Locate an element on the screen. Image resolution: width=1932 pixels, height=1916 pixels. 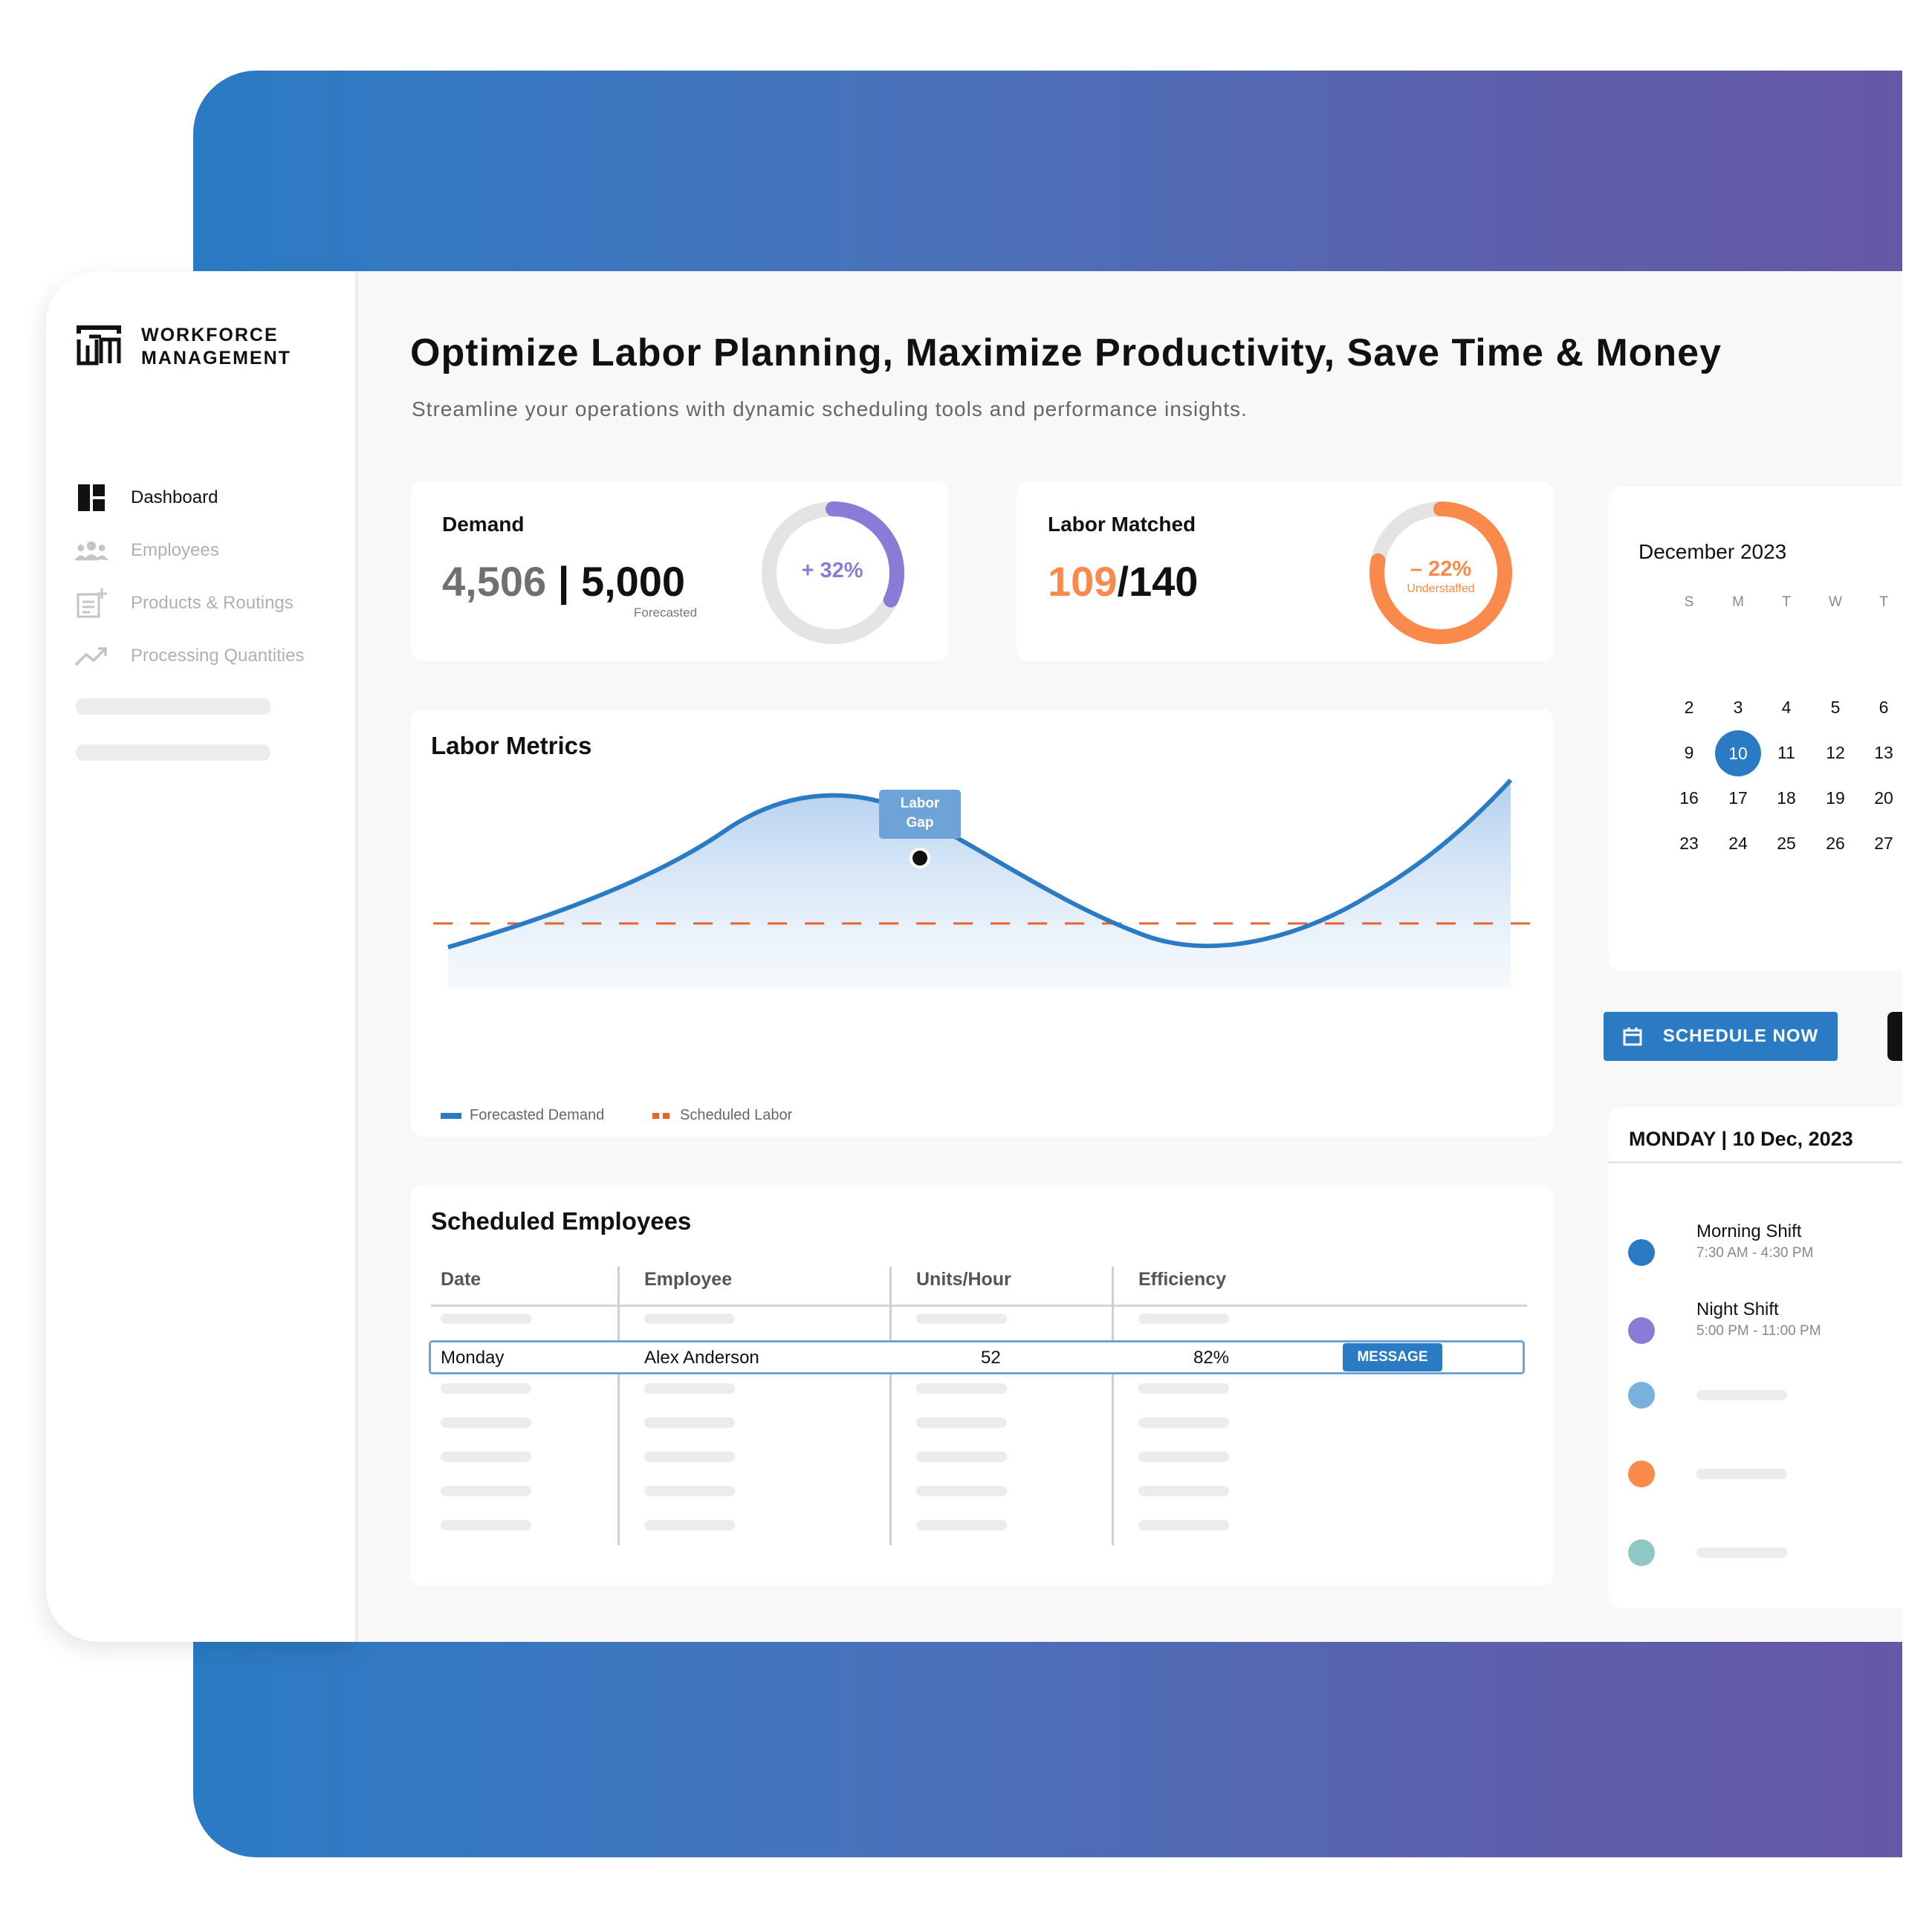
nav-item-processing-quantities: Processing Quantities is located at coordinates (215, 656).